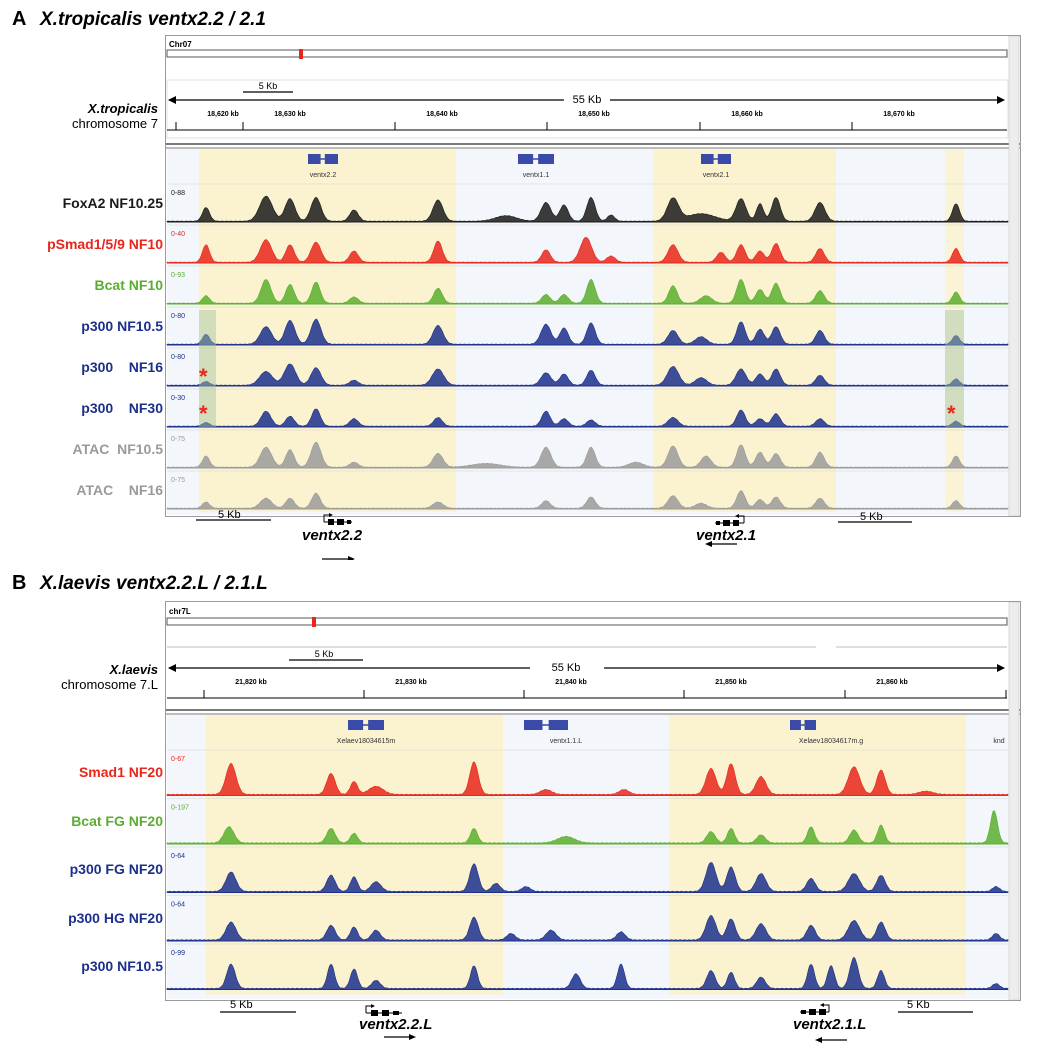  I want to click on gene-model-label: Xelaev18034617m.g, so click(831, 741).